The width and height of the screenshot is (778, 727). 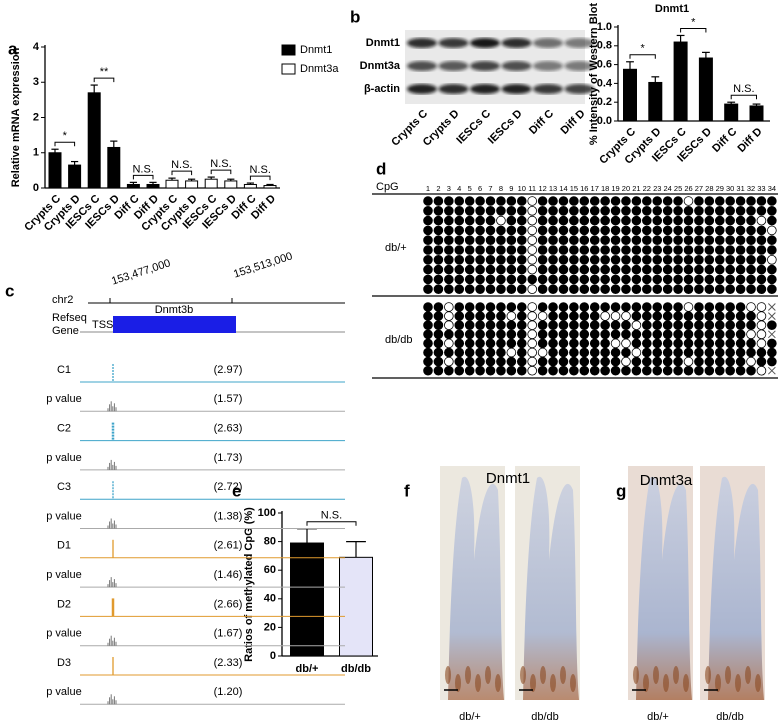 What do you see at coordinates (228, 634) in the screenshot?
I see `track-value: (1.67)` at bounding box center [228, 634].